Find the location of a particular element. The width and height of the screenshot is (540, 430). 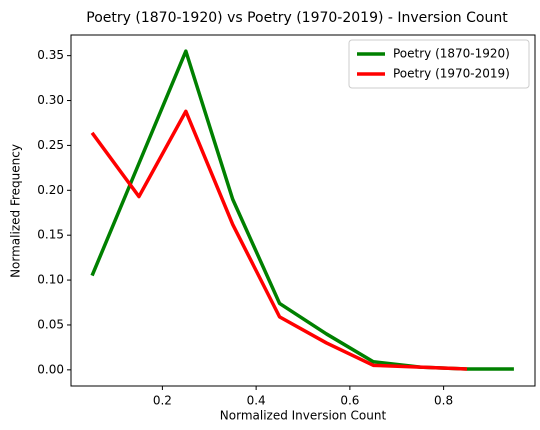

y-tick-label: 0.30 is located at coordinates (50, 100).